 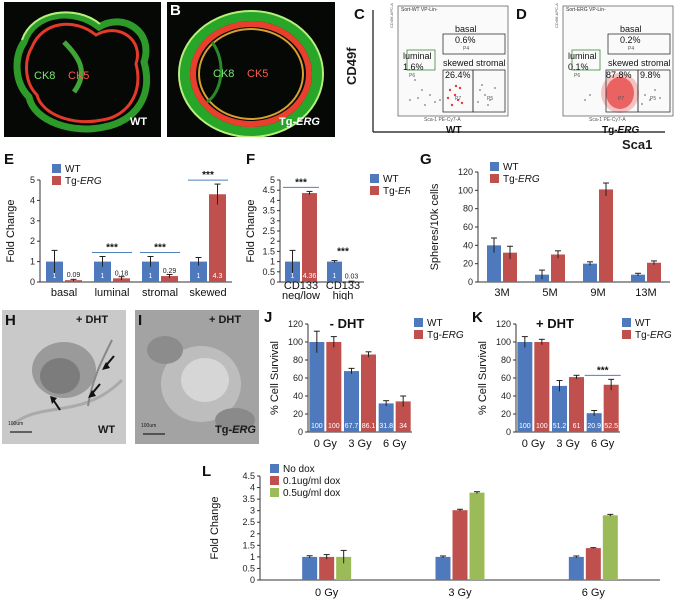 What do you see at coordinates (295, 324) in the screenshot?
I see `y-tick-label-j: 120` at bounding box center [295, 324].